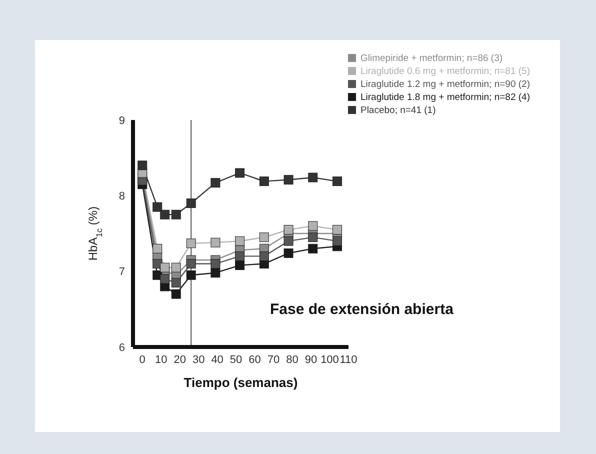 The width and height of the screenshot is (596, 454). I want to click on y-tick-label: 9, so click(121, 120).